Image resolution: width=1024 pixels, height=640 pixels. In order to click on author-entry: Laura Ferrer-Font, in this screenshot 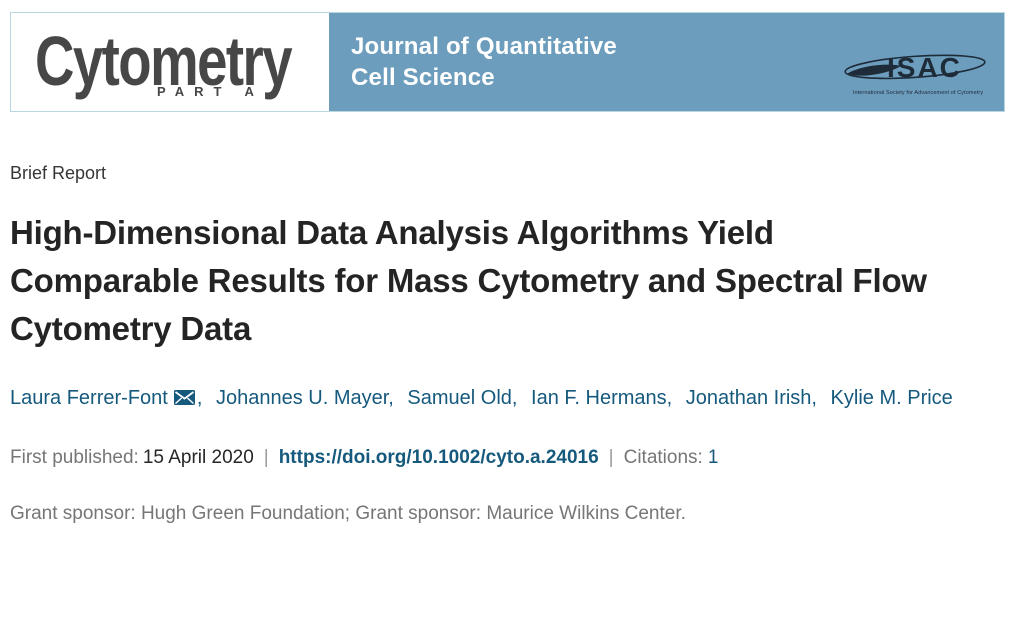, I will do `click(110, 398)`.